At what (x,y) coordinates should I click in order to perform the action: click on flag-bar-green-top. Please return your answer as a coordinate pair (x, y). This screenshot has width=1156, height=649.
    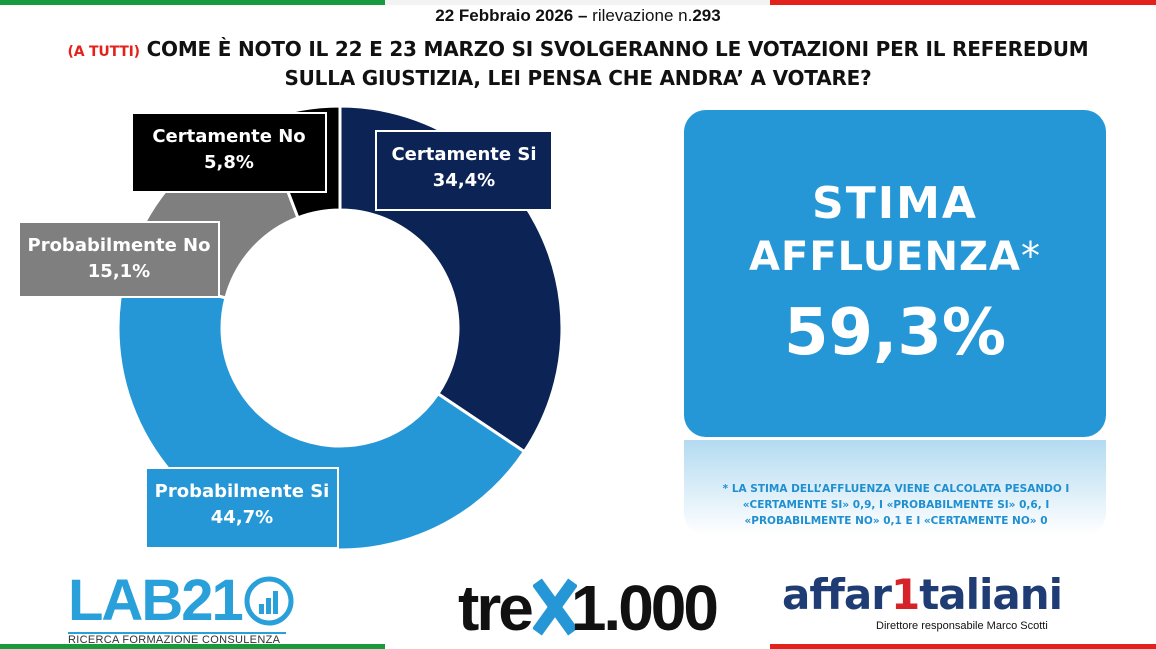
    Looking at the image, I should click on (192, 2).